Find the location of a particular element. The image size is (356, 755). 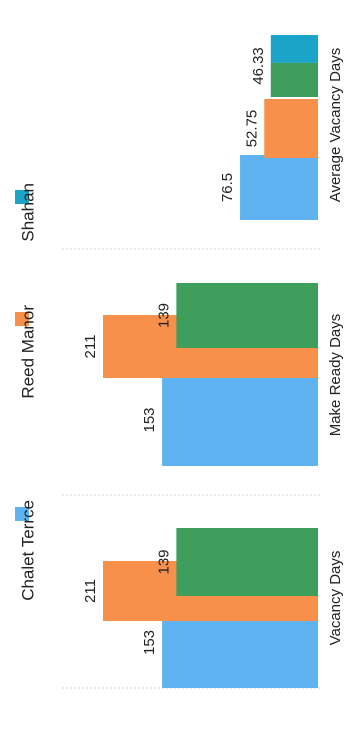

data-label: 76.5 is located at coordinates (227, 187).